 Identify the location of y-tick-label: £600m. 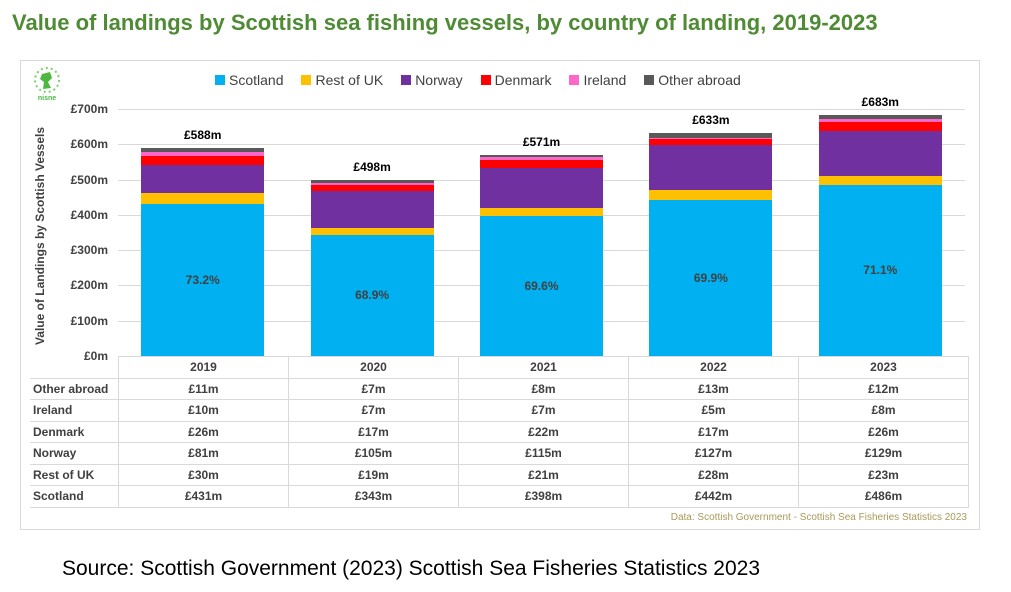
(89, 144).